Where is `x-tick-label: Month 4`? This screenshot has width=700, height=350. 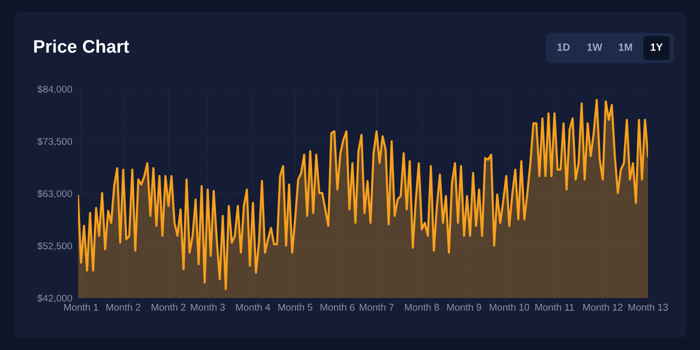
x-tick-label: Month 4 is located at coordinates (253, 307).